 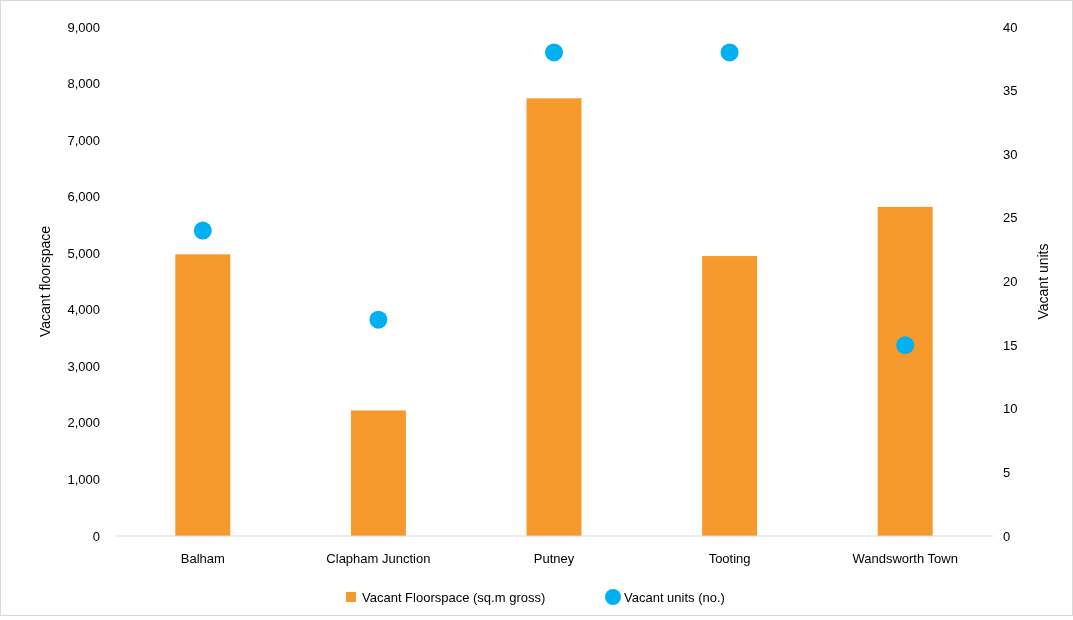 What do you see at coordinates (83, 27) in the screenshot?
I see `y-tick-label: 9,000` at bounding box center [83, 27].